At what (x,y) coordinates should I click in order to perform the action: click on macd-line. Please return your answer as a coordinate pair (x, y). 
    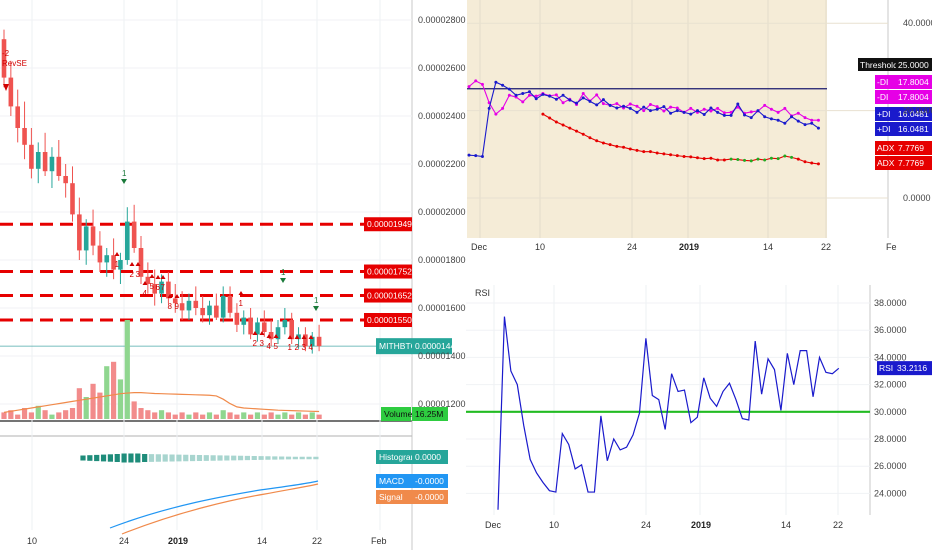
    Looking at the image, I should click on (214, 504).